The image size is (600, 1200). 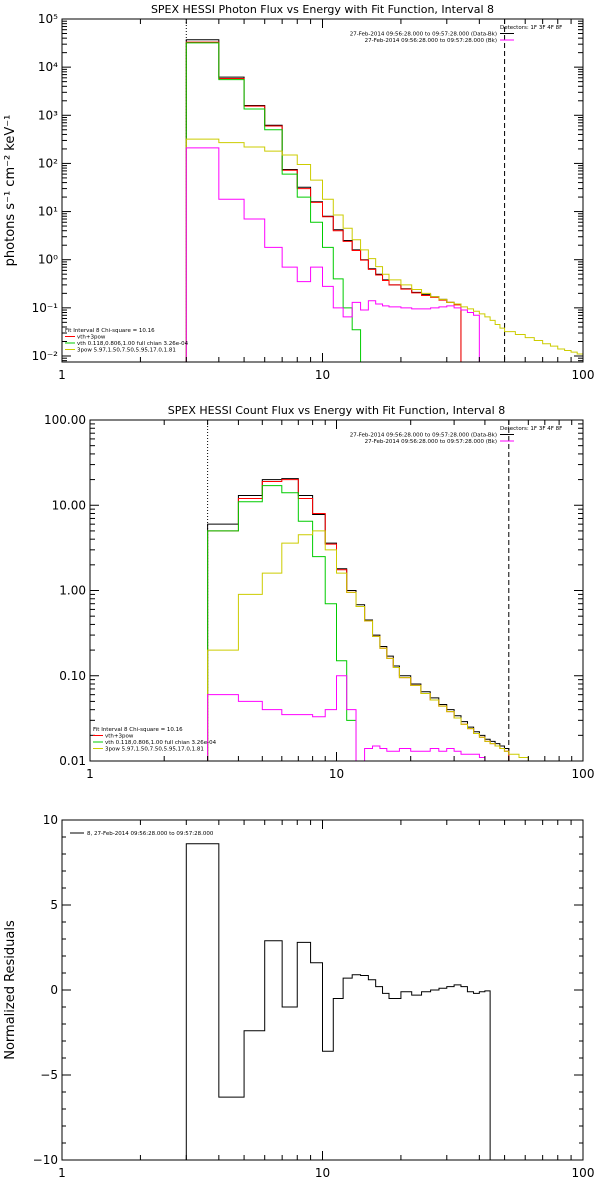 I want to click on y-tick-label: 10⁵, so click(x=48, y=19).